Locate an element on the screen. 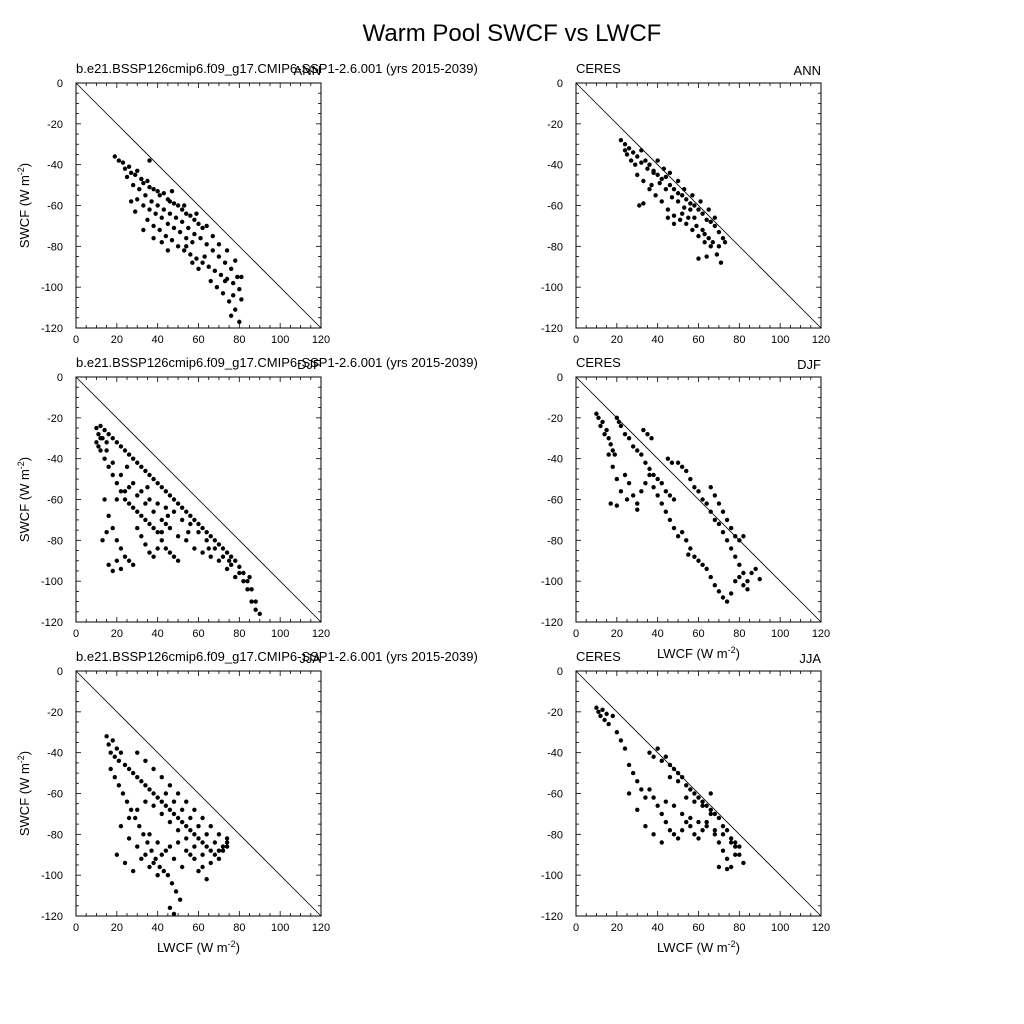 The image size is (1024, 1024). x-tick-label: 60 is located at coordinates (698, 340).